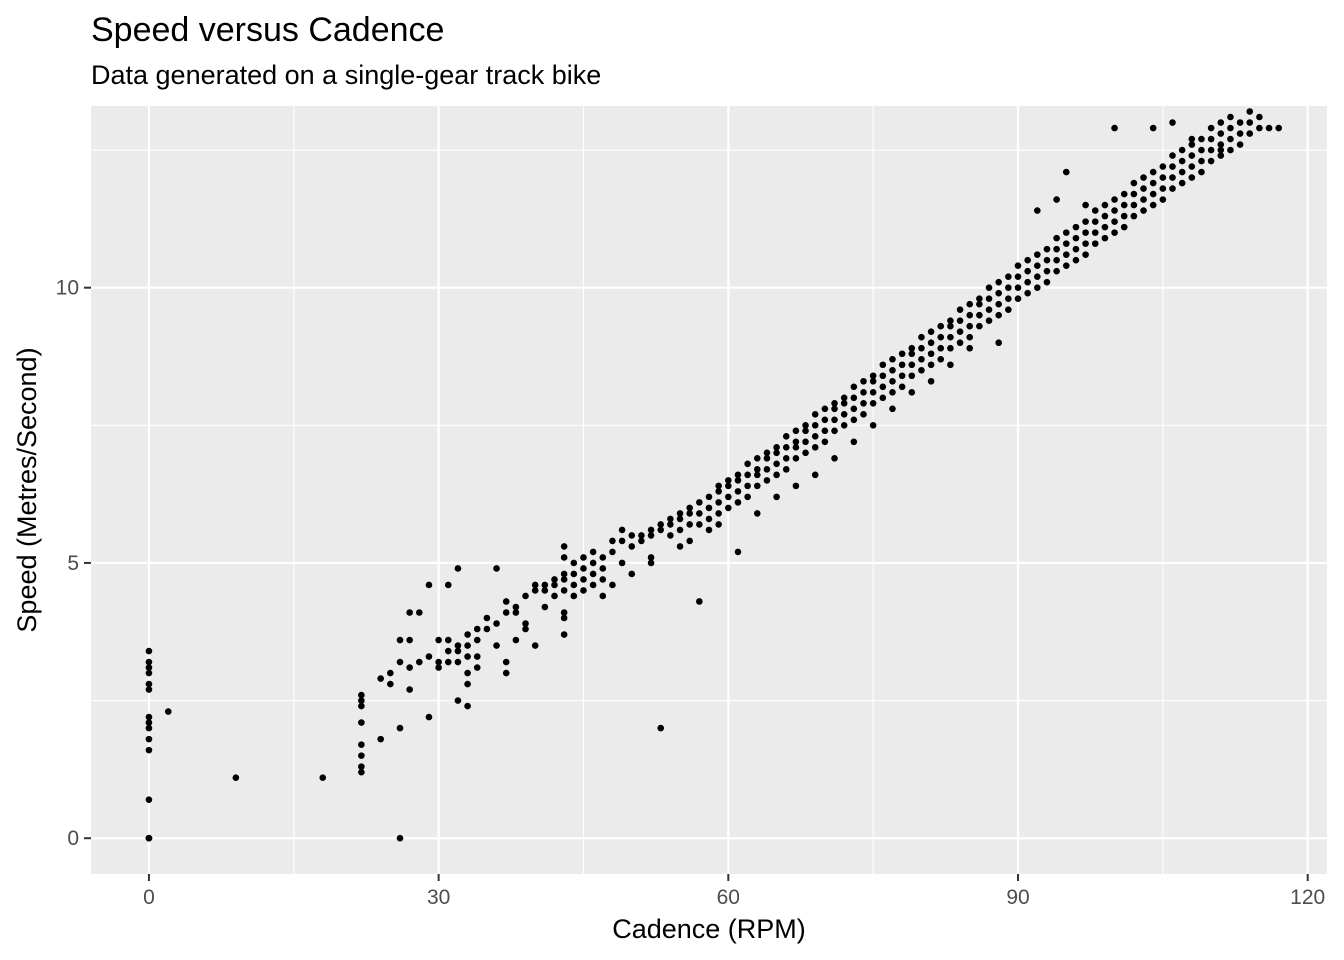 The height and width of the screenshot is (960, 1344). I want to click on y-axis: 0 5 10, so click(73, 563).